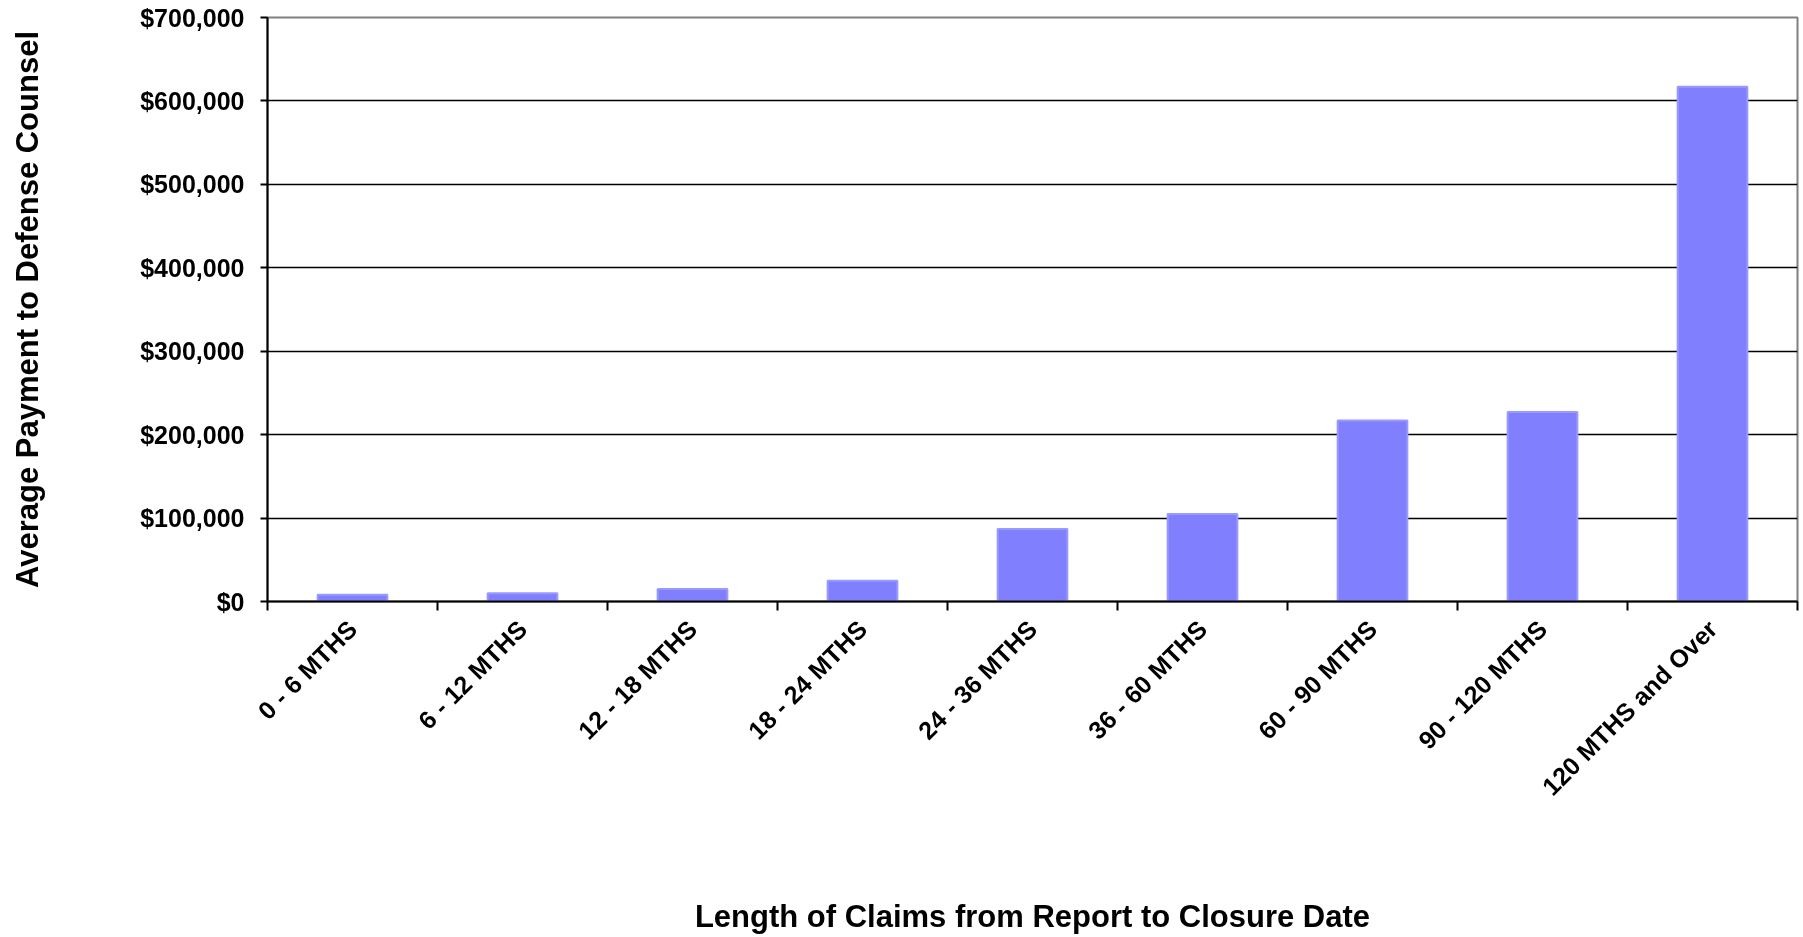 The height and width of the screenshot is (937, 1803). Describe the element at coordinates (1032, 917) in the screenshot. I see `x-axis-title: Length of Claims from Report to Closure Date` at that location.